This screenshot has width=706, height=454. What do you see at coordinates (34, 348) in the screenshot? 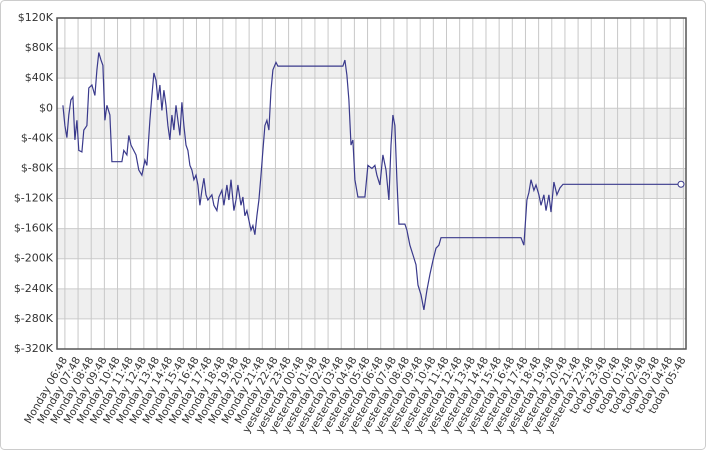
I see `y-tick-label: $-320K` at bounding box center [34, 348].